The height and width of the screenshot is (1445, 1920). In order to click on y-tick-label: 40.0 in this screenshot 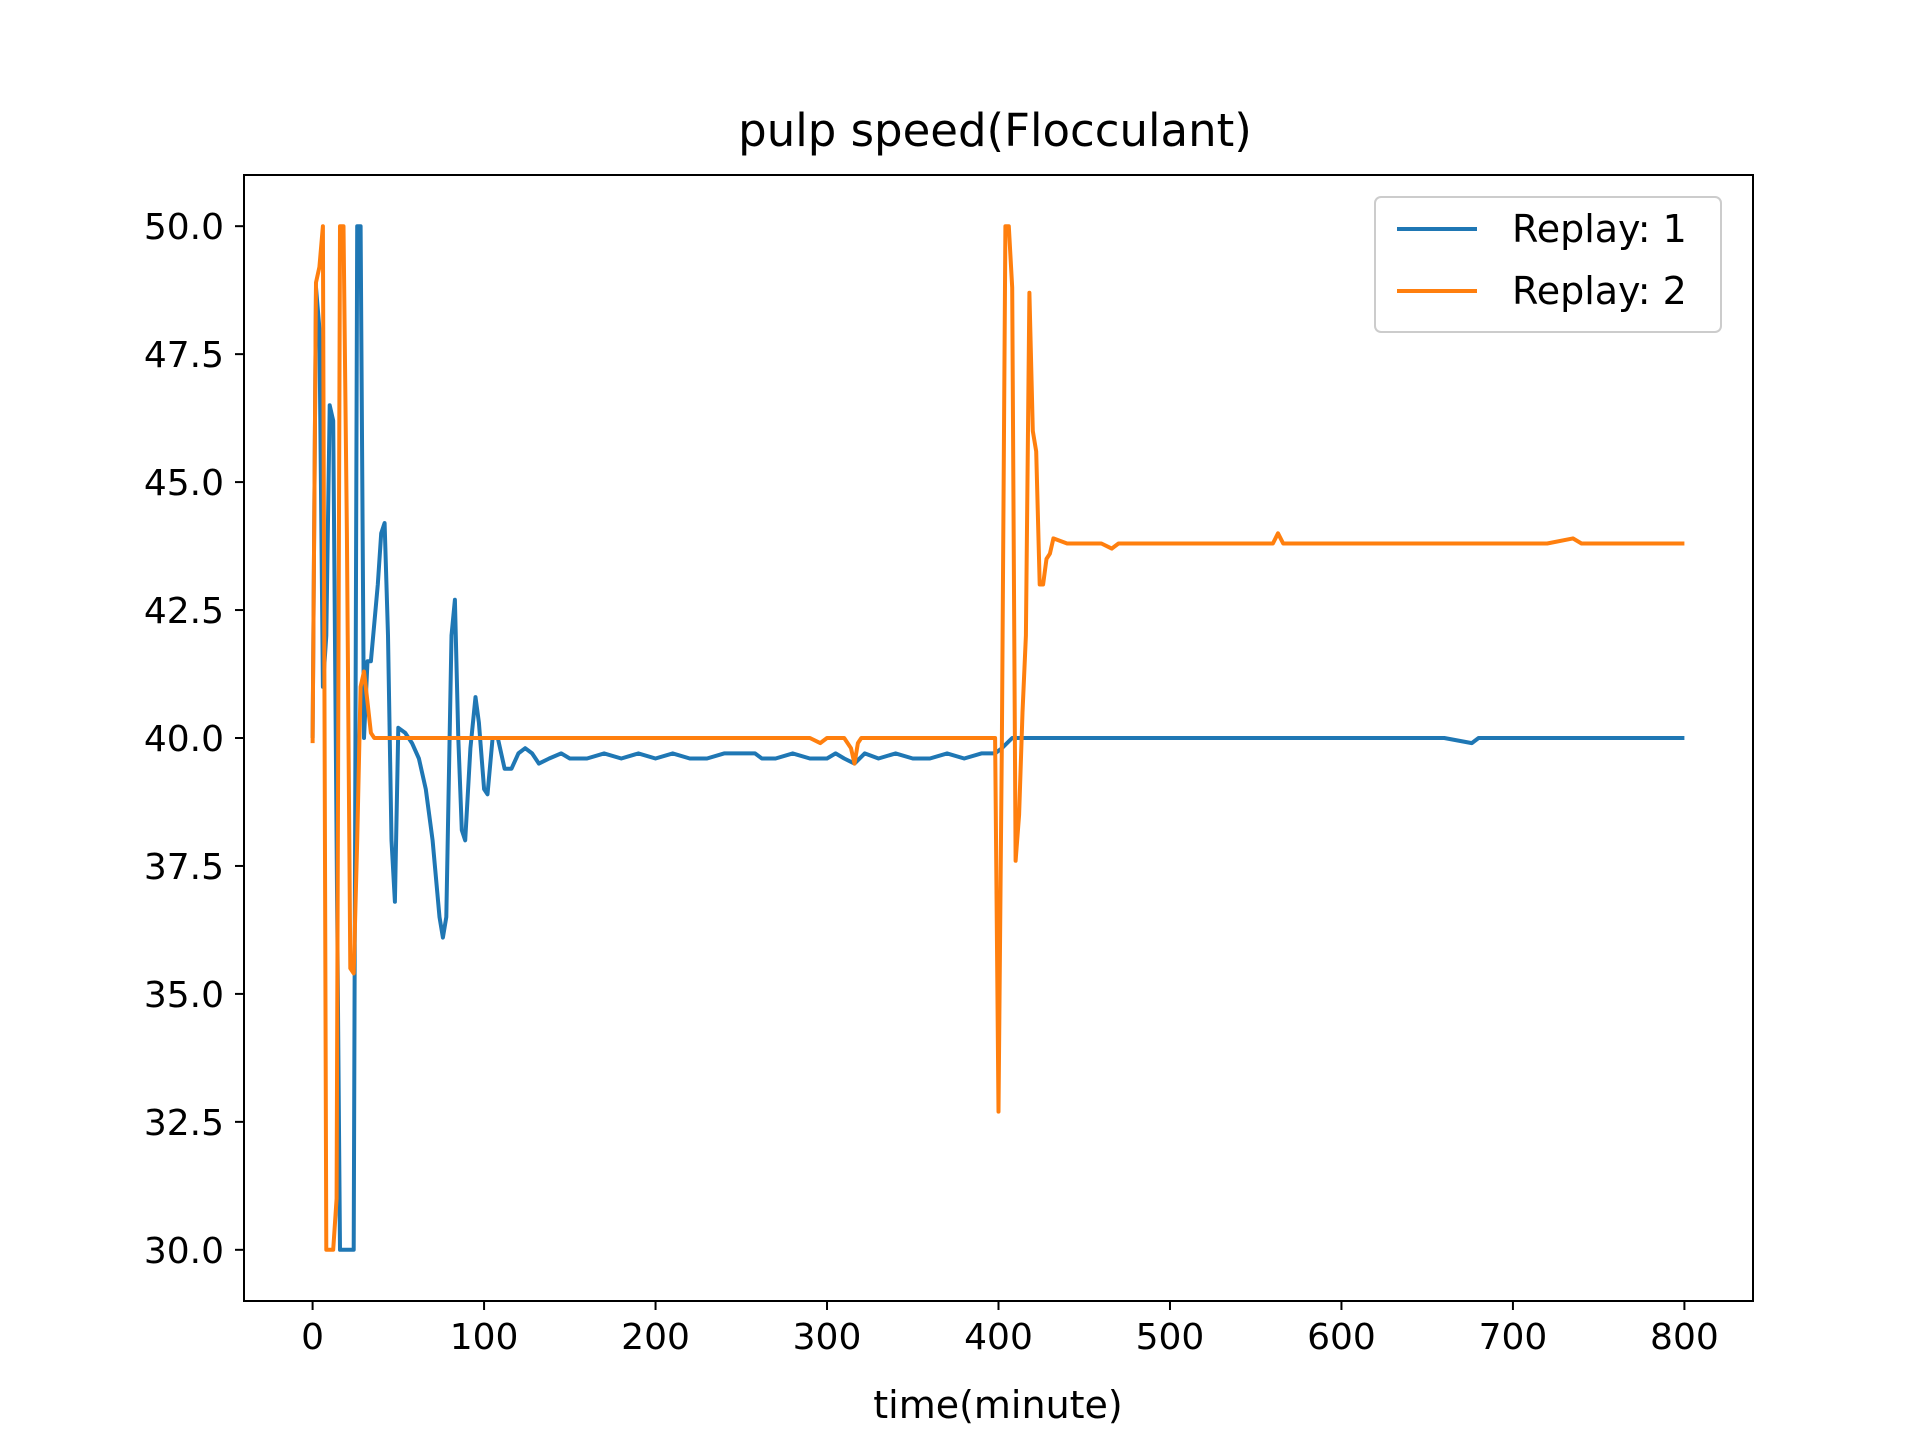, I will do `click(184, 739)`.